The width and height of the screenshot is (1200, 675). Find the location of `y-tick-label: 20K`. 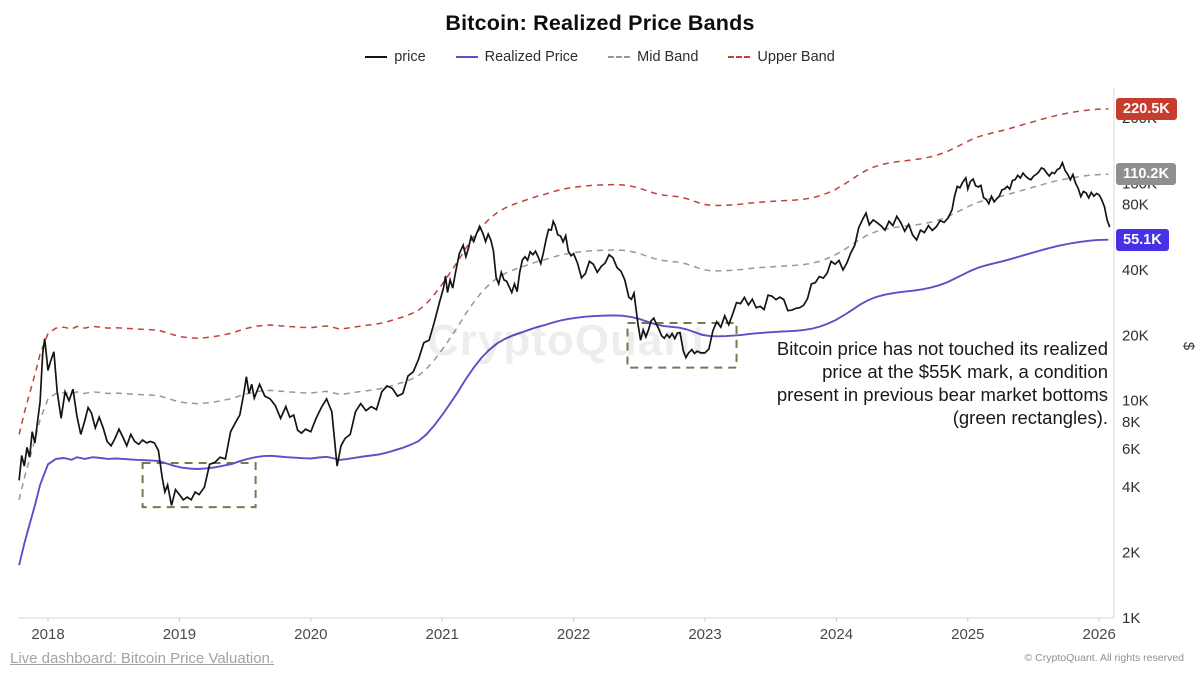

y-tick-label: 20K is located at coordinates (1135, 335).